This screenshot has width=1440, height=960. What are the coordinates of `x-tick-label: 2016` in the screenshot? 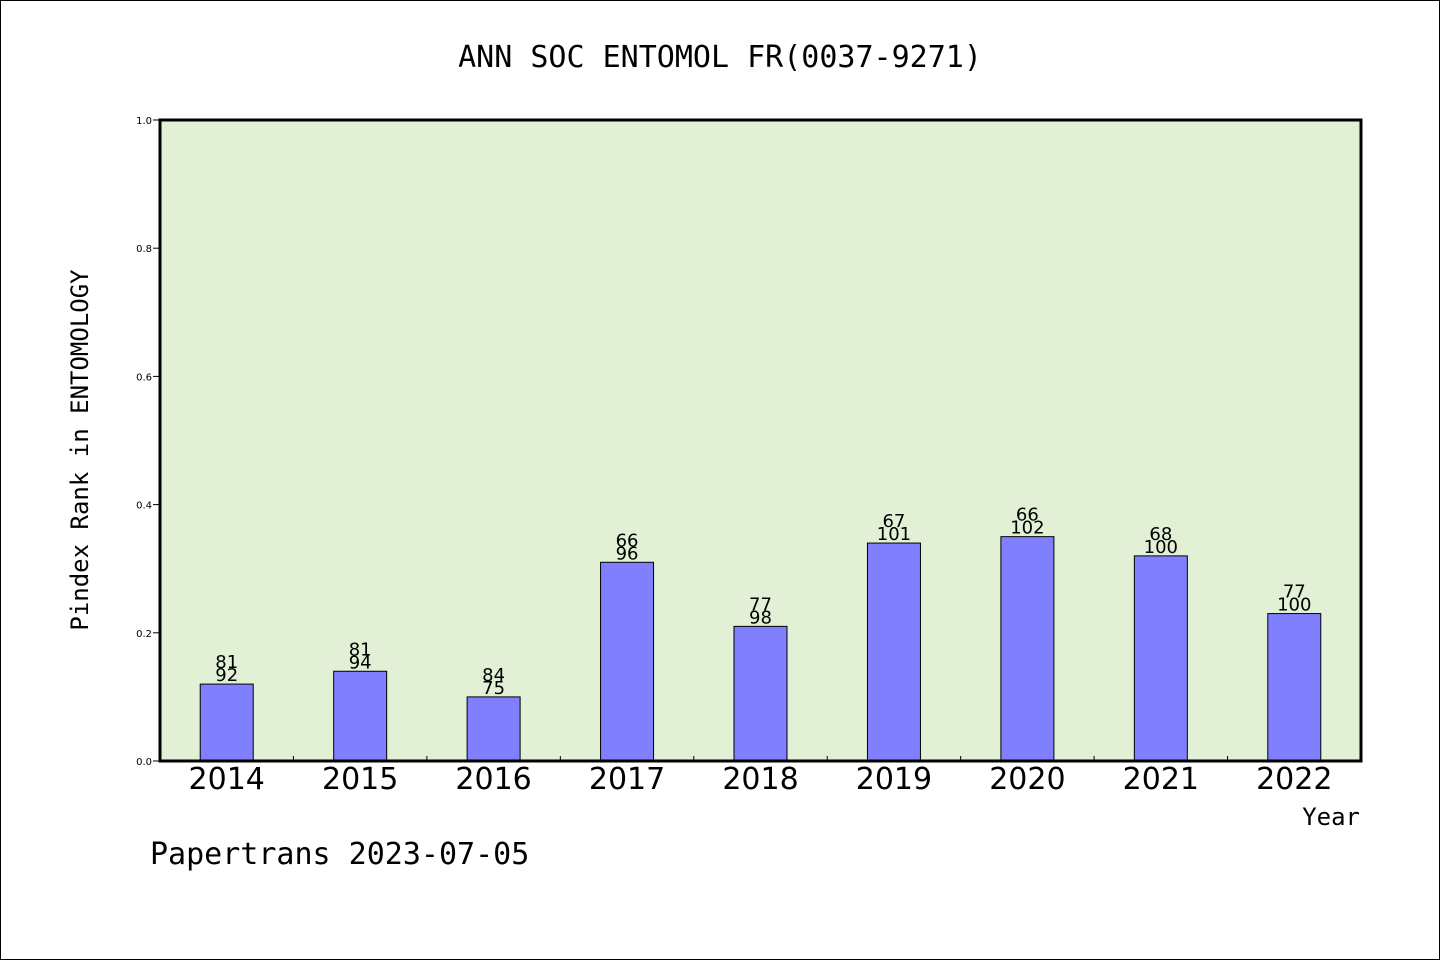 It's located at (493, 779).